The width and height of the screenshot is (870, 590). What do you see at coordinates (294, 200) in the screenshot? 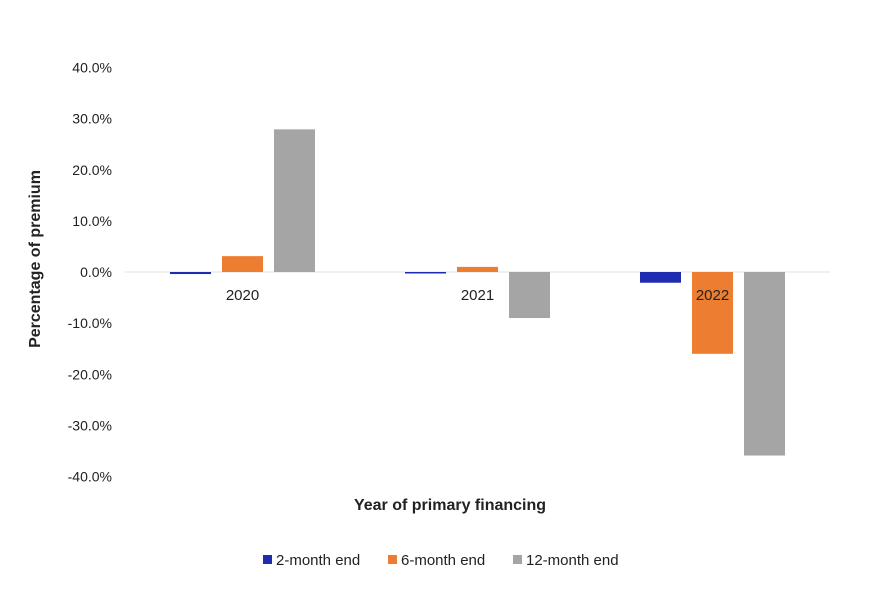
I see `bar-12-month-end-2020` at bounding box center [294, 200].